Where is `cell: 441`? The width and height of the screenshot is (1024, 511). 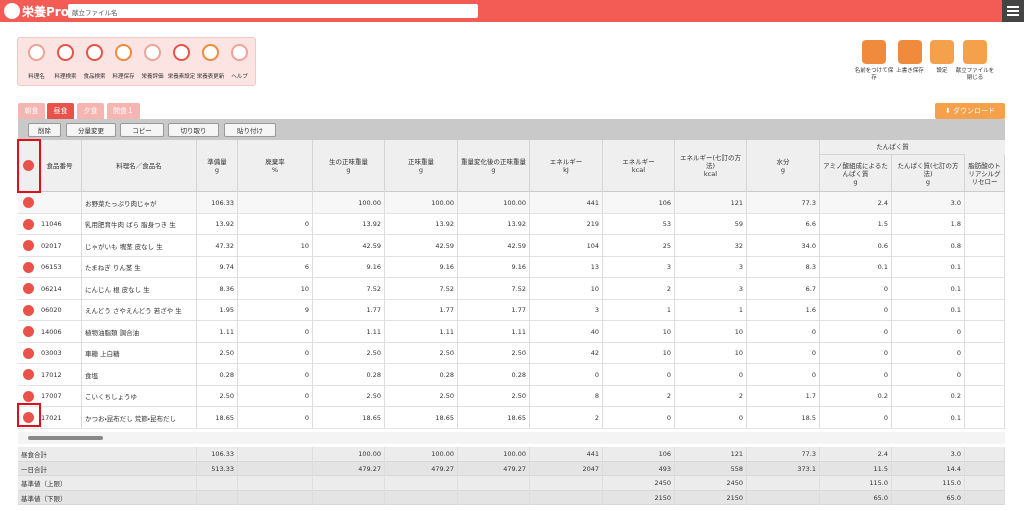 cell: 441 is located at coordinates (566, 203).